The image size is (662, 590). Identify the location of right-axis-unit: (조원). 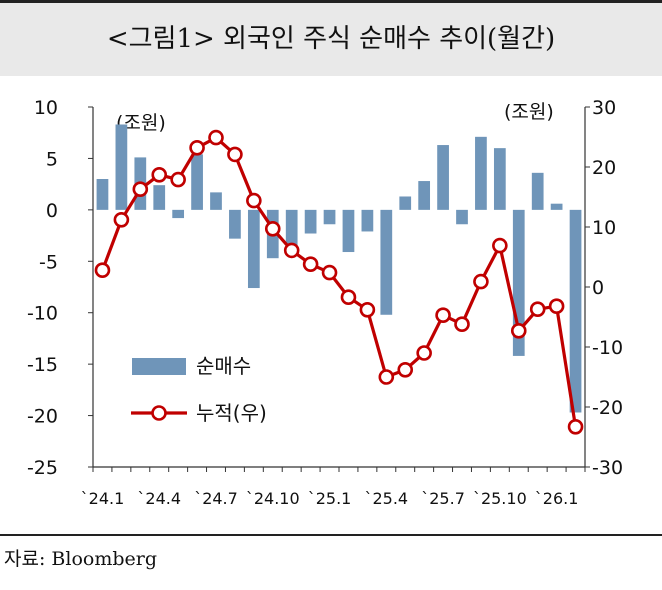
(529, 112).